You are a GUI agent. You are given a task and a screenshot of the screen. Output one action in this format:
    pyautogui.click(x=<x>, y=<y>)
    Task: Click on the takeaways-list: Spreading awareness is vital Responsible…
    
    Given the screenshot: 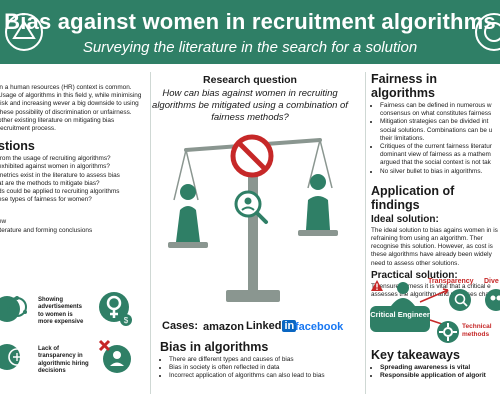 What is the action you would take?
    pyautogui.click(x=435, y=372)
    